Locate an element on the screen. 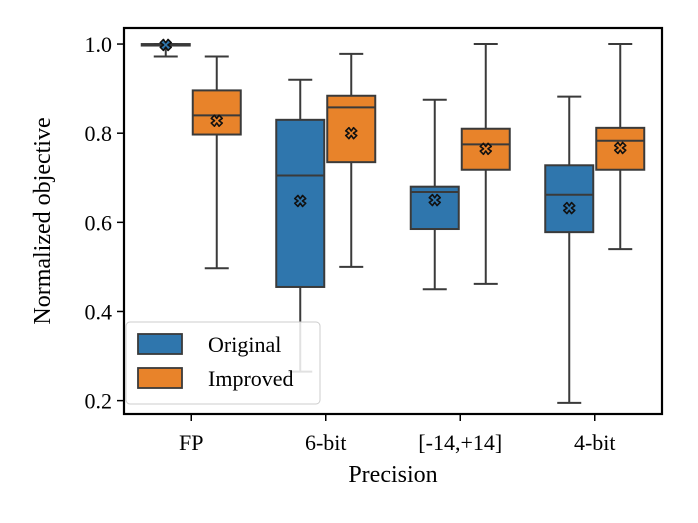  x-tick-label: 6-bit is located at coordinates (326, 442).